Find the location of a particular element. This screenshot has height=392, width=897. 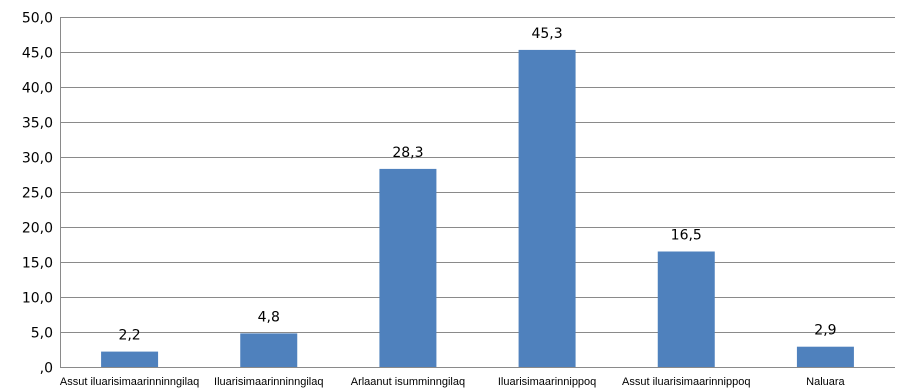

y-tick-label: 10,0 is located at coordinates (37, 299).